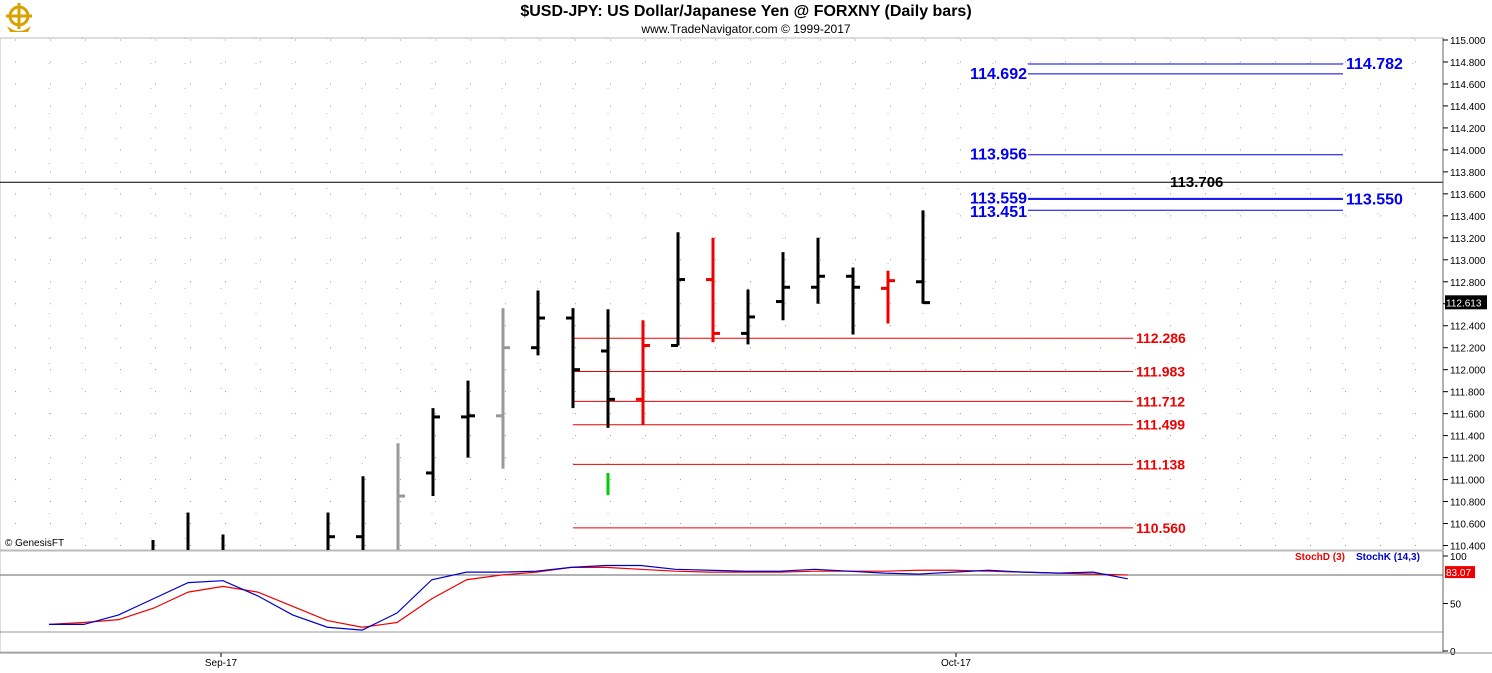 The image size is (1492, 673). Describe the element at coordinates (34, 543) in the screenshot. I see `watermark-text: © GenesisFT` at that location.